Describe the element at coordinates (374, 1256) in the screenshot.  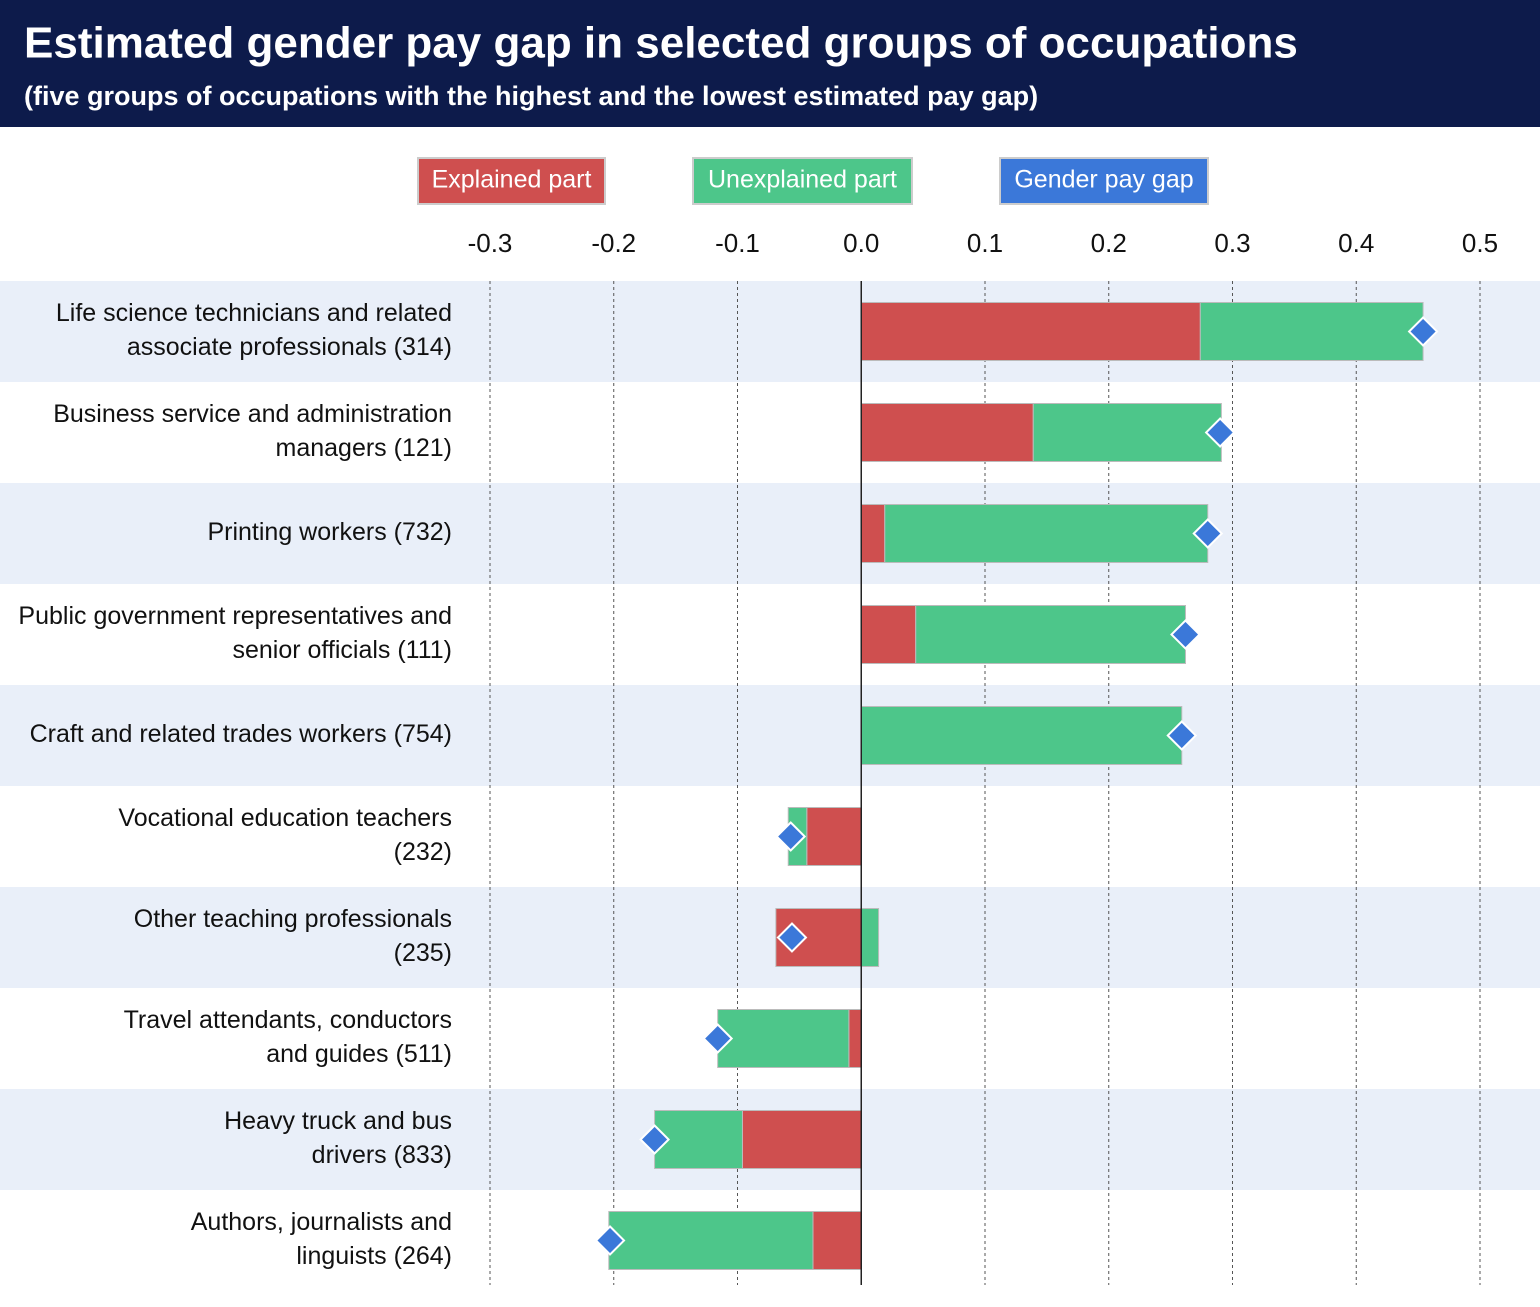
I see `y-tick-label: linguists (264)` at that location.